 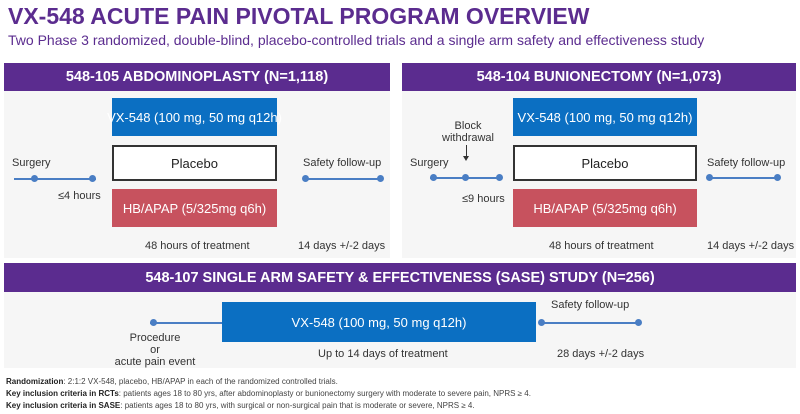 I want to click on study-105-post-timeline, so click(x=343, y=179).